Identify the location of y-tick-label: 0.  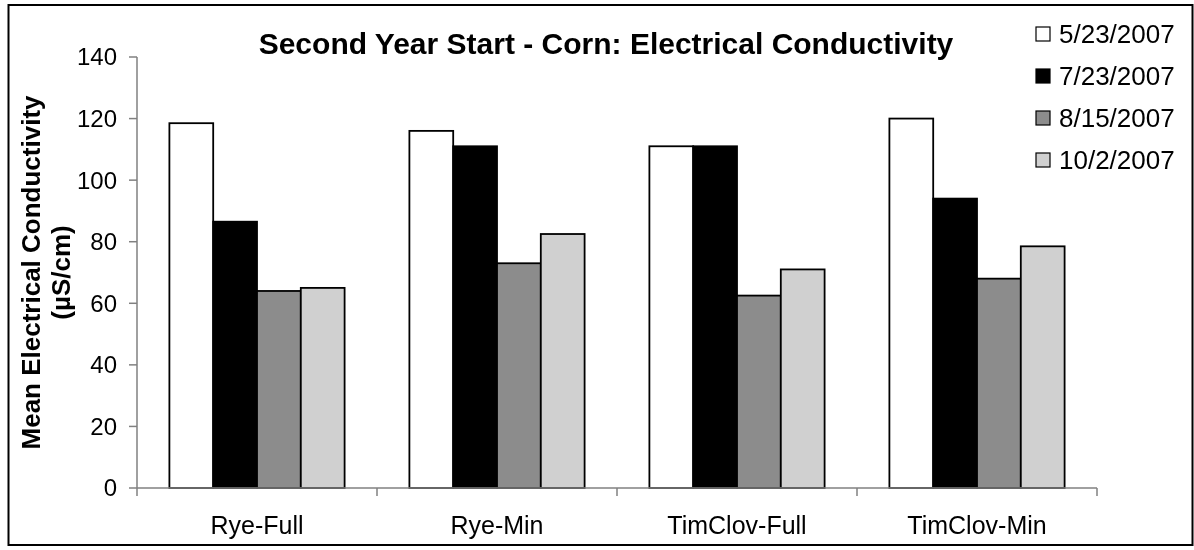
(110, 488).